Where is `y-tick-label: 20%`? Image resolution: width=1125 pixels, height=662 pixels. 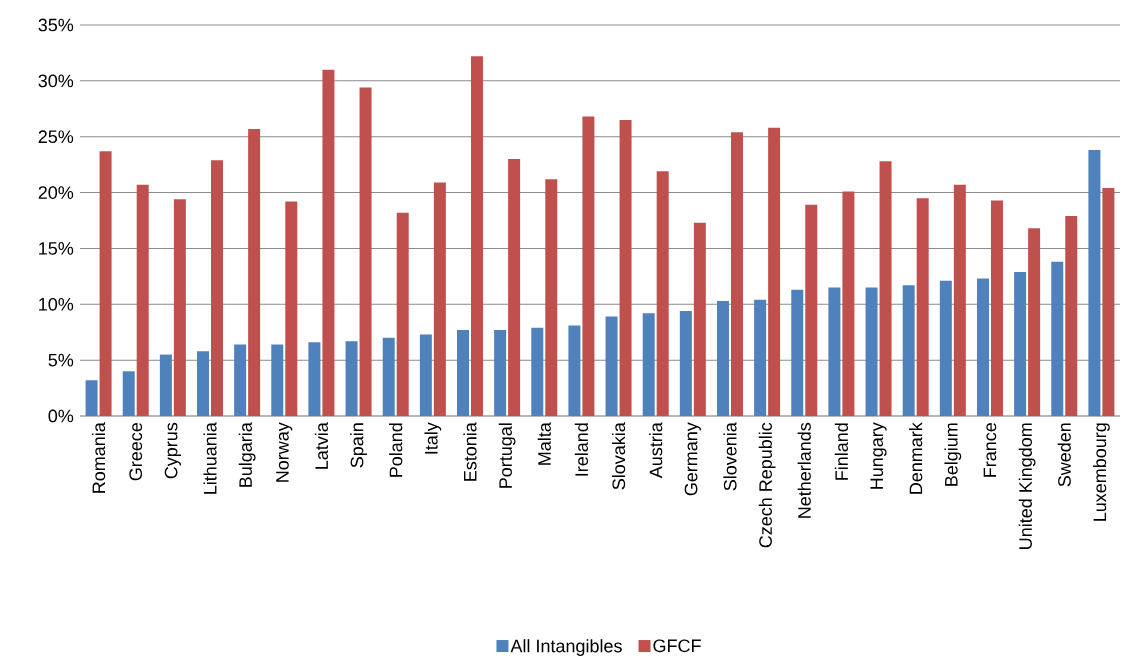
y-tick-label: 20% is located at coordinates (56, 192).